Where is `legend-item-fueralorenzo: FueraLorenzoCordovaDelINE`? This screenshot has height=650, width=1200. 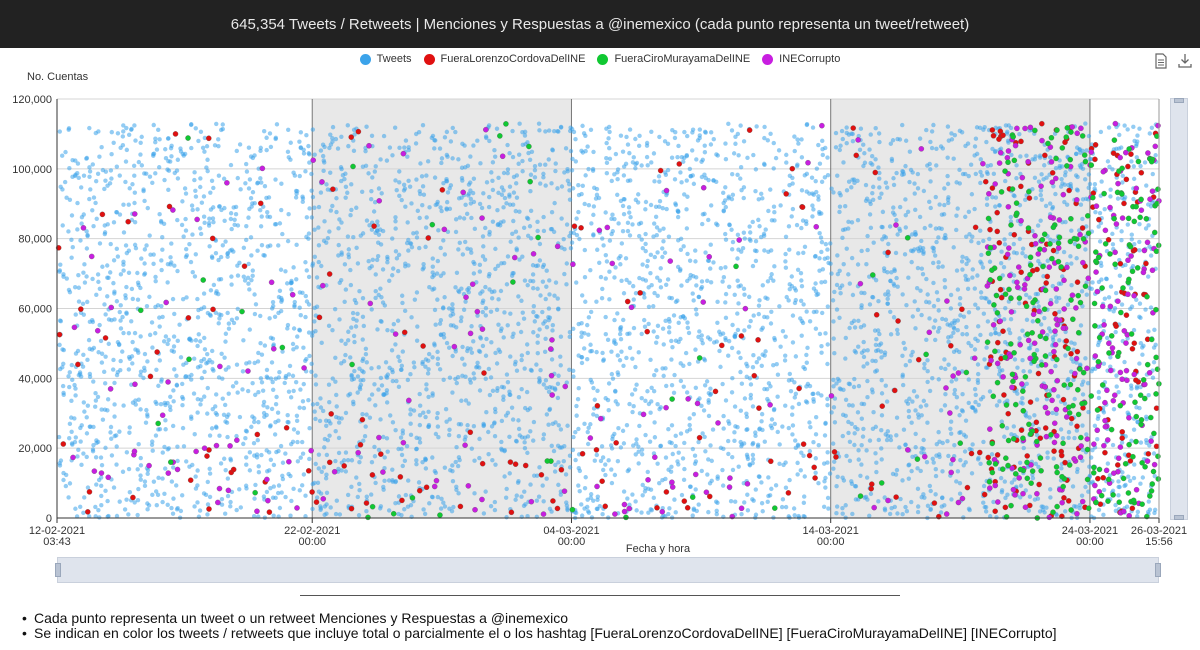 legend-item-fueralorenzo: FueraLorenzoCordovaDelINE is located at coordinates (504, 59).